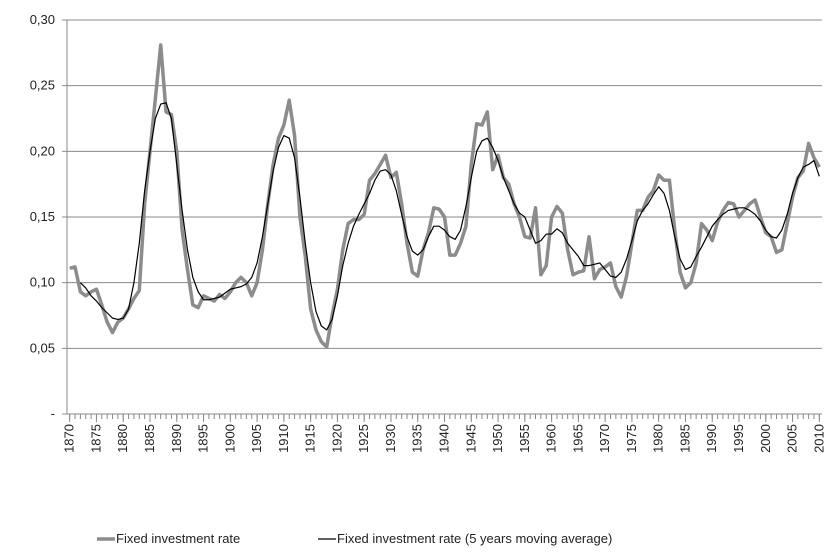 The height and width of the screenshot is (553, 828). I want to click on x-tick-label: 1895, so click(203, 438).